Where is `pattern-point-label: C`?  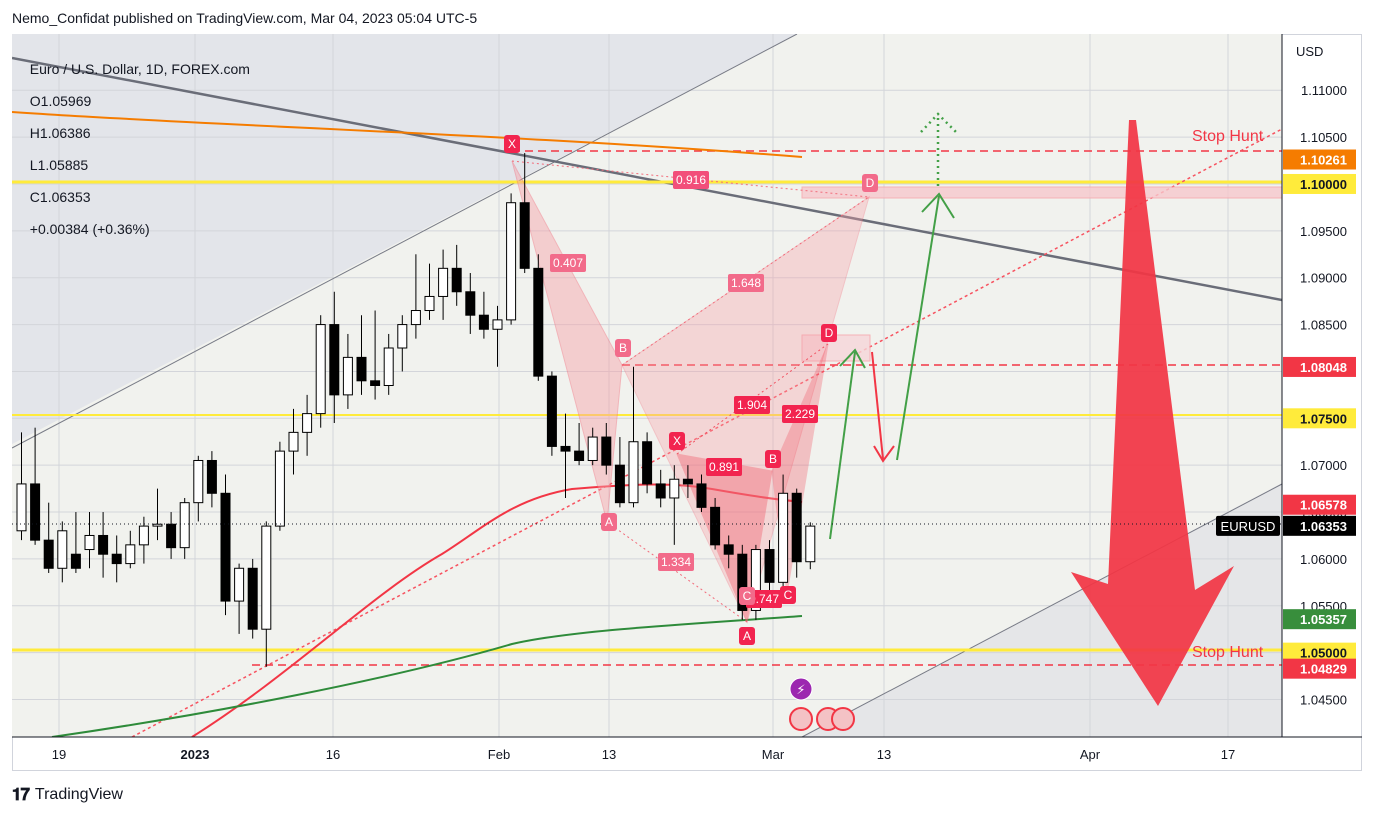 pattern-point-label: C is located at coordinates (788, 595).